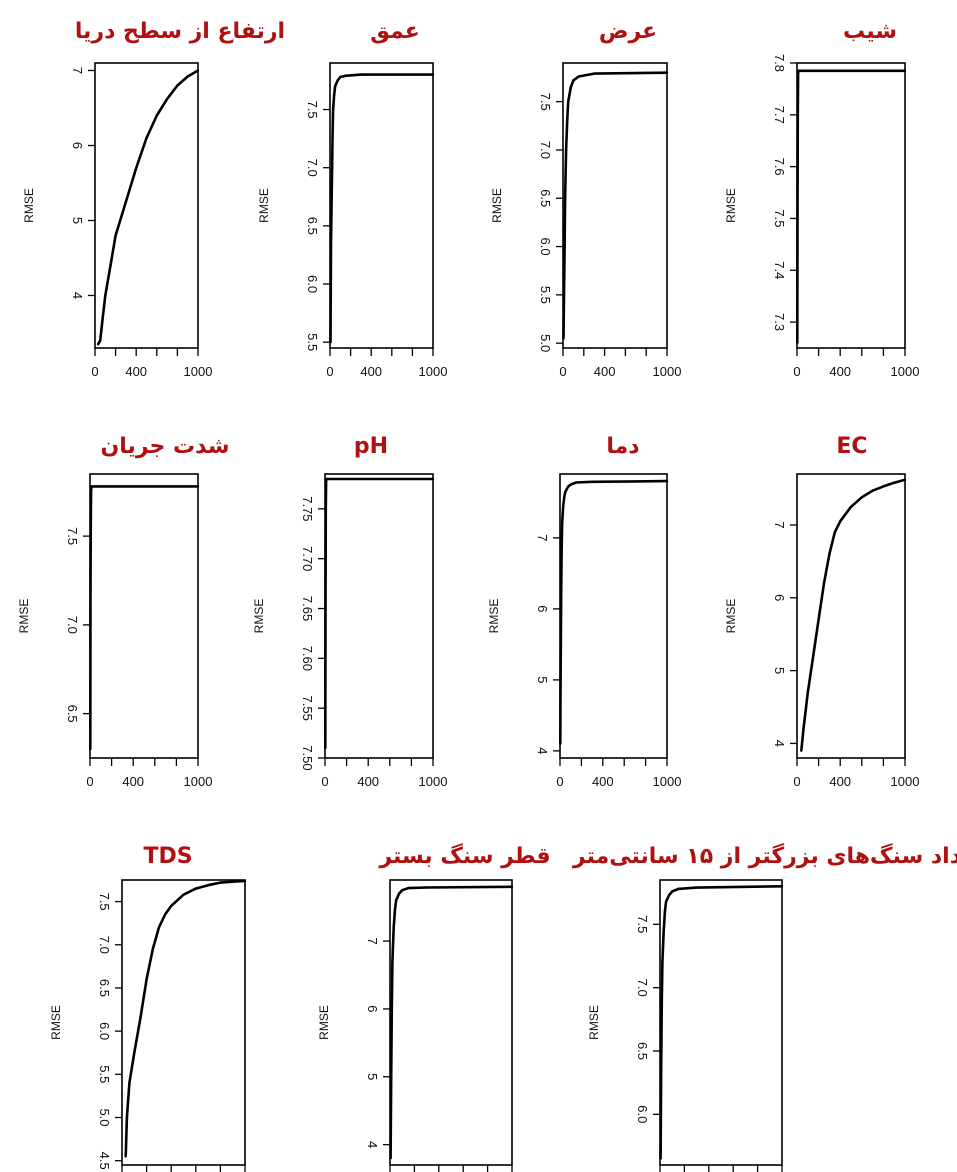 The image size is (957, 1172). I want to click on y-tick-label: 7.60, so click(307, 658).